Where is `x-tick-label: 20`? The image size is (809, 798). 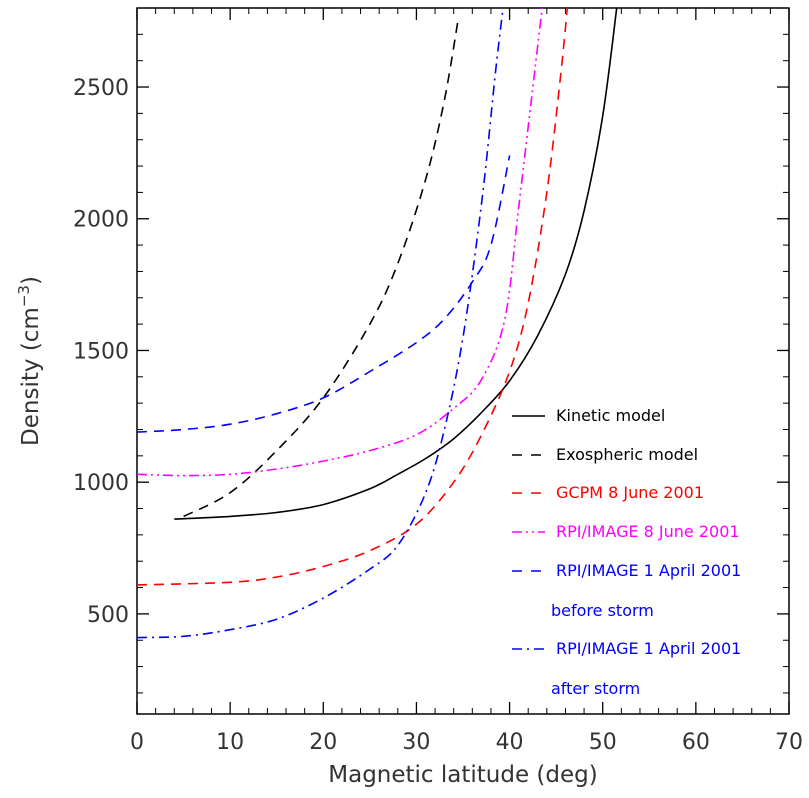 x-tick-label: 20 is located at coordinates (323, 742).